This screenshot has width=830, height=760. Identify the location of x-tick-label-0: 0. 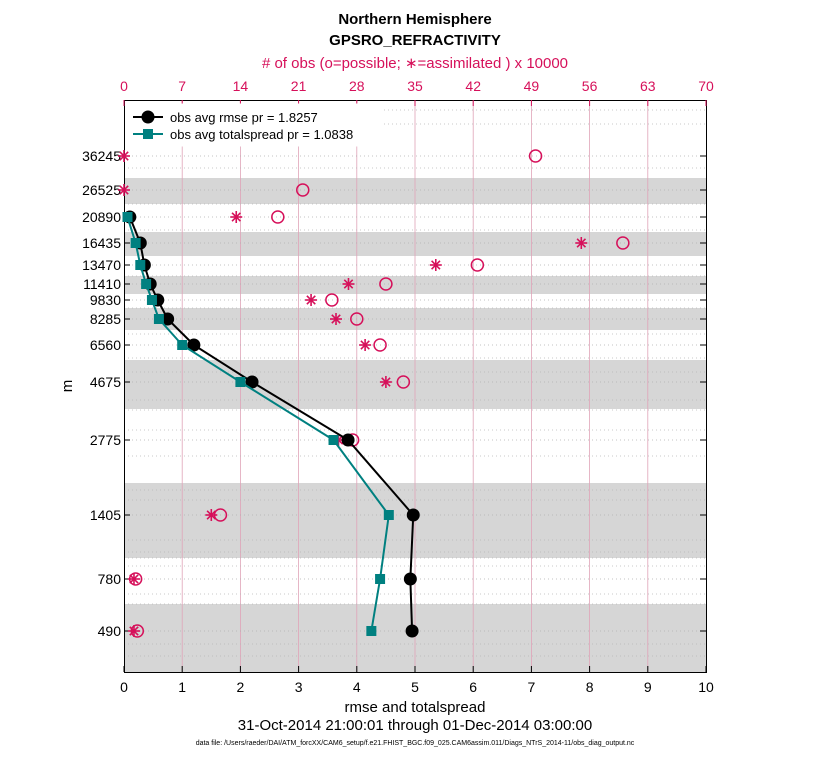
(124, 687).